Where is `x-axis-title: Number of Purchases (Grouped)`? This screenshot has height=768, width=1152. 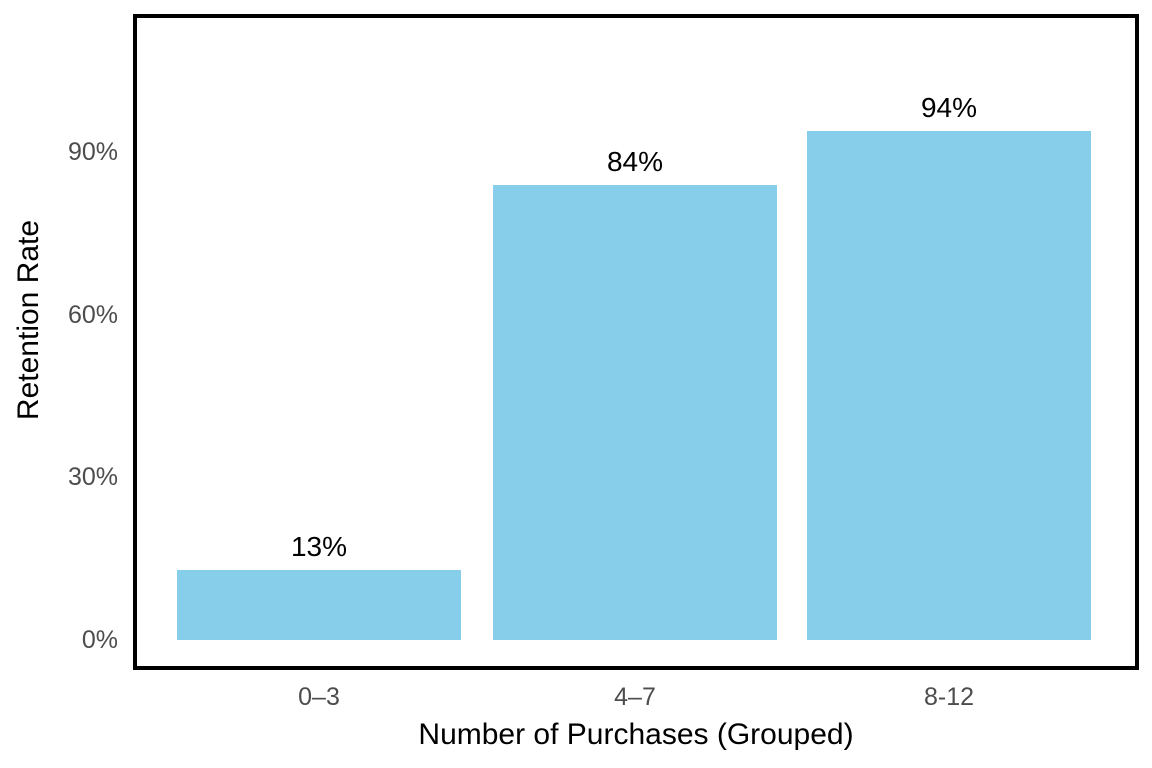 x-axis-title: Number of Purchases (Grouped) is located at coordinates (636, 734).